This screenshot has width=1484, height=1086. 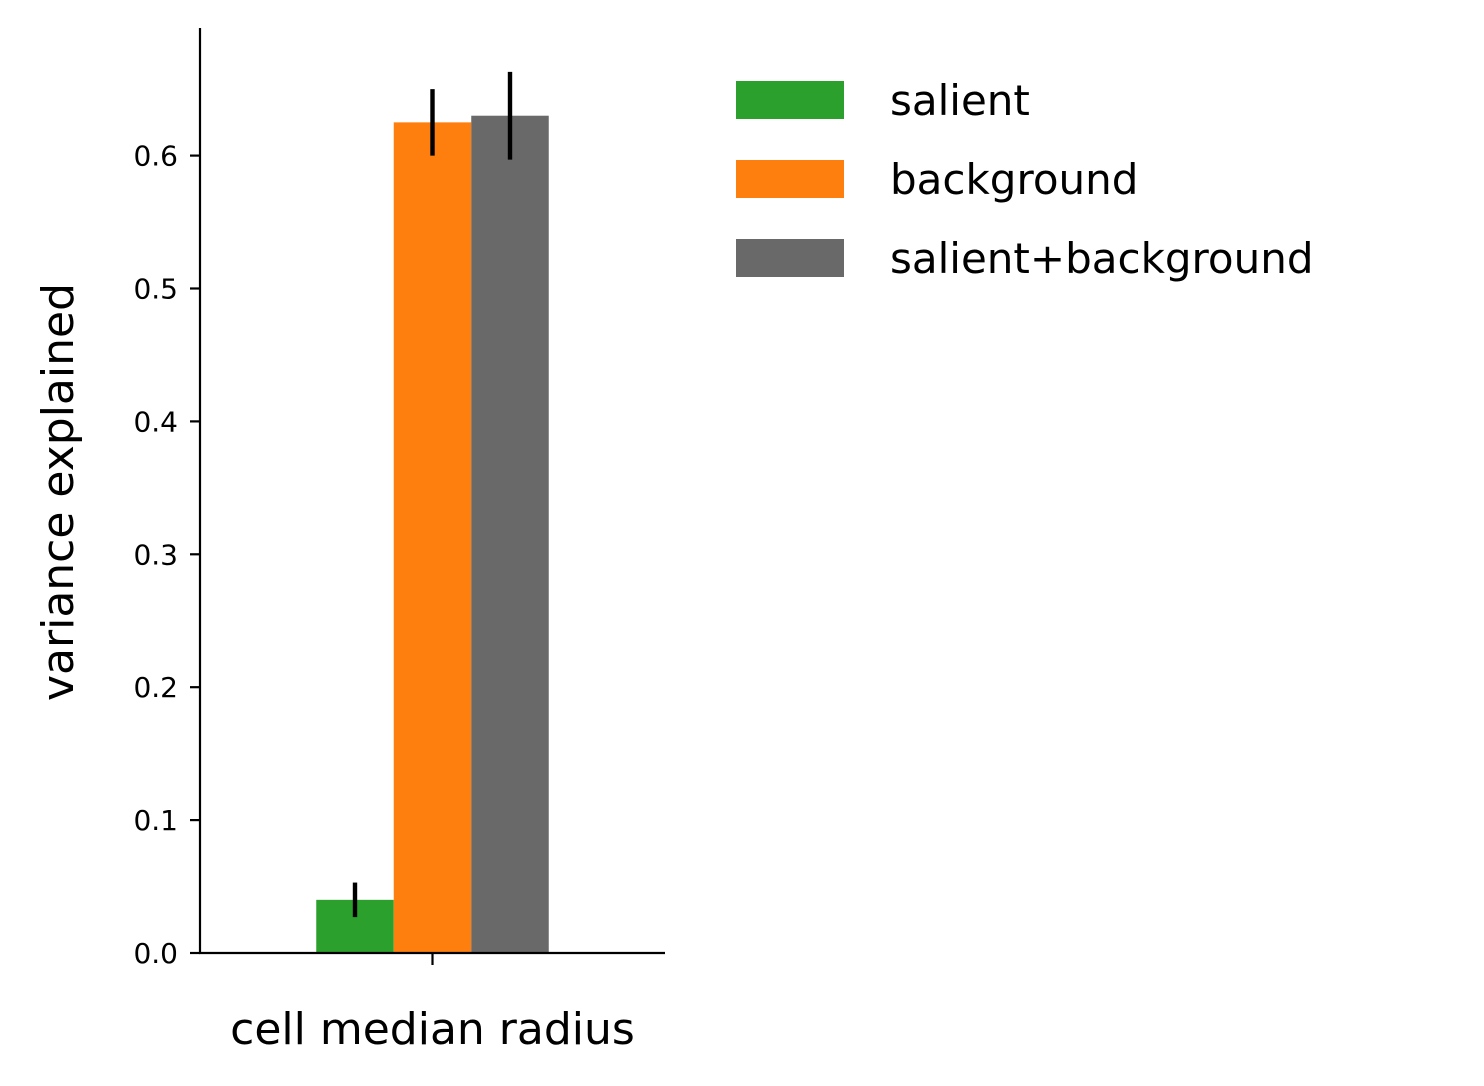 I want to click on x-tick-label: cell median radius, so click(x=432, y=1029).